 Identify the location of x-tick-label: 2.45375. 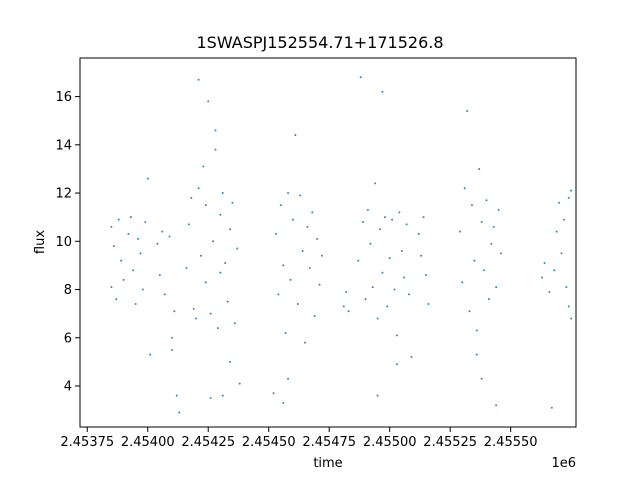
(87, 442).